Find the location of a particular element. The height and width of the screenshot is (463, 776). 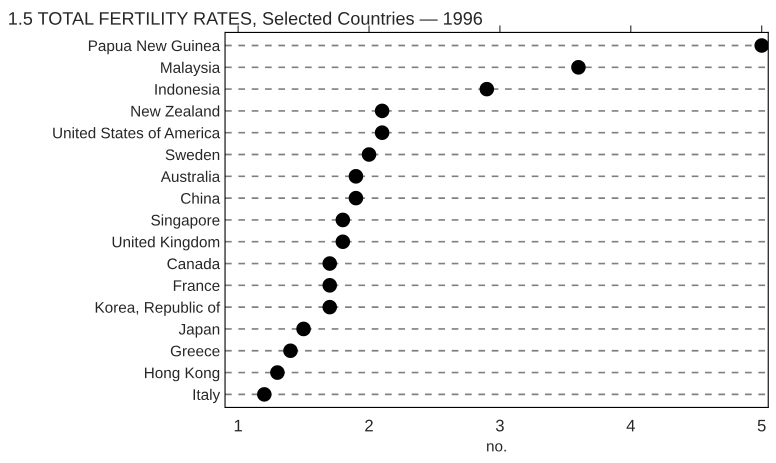

x-tick-label: 4 is located at coordinates (630, 426).